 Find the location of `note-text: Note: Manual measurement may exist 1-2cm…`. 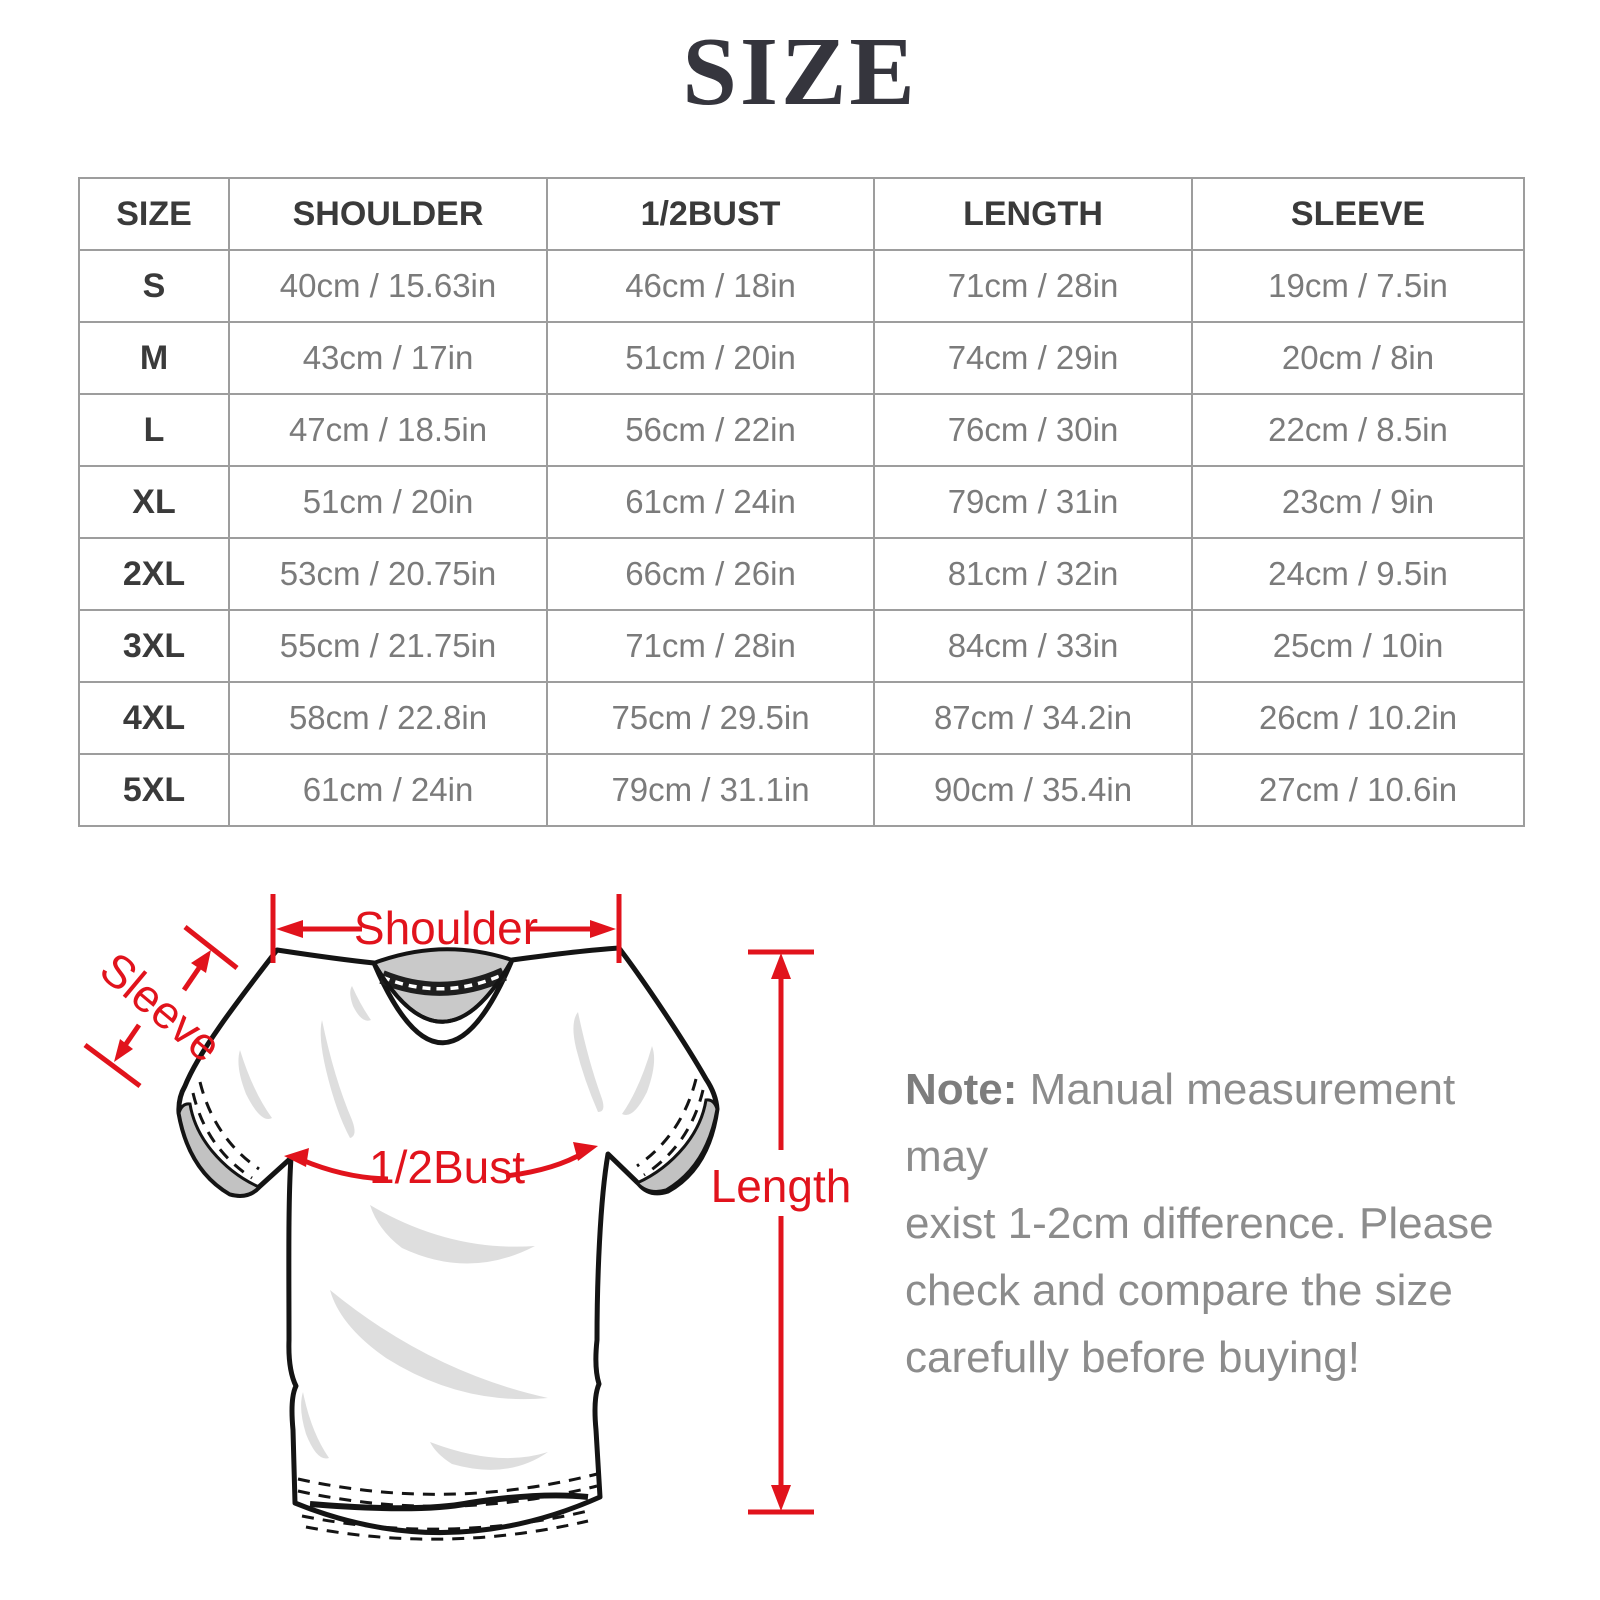

note-text: Note: Manual measurement may exist 1-2cm… is located at coordinates (1199, 1223).